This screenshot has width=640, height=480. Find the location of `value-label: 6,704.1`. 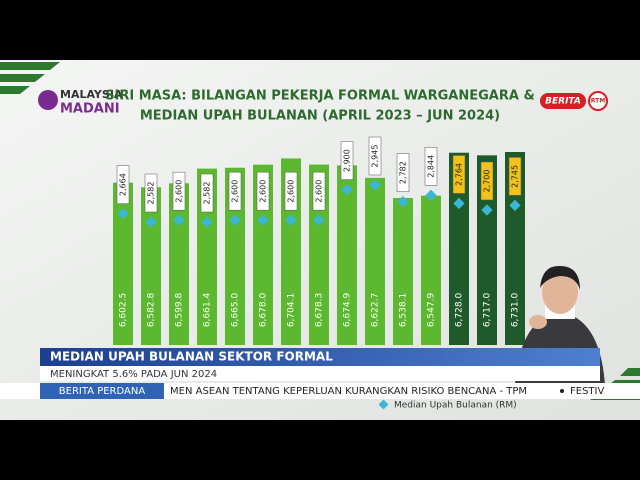

value-label: 6,704.1 is located at coordinates (292, 310).